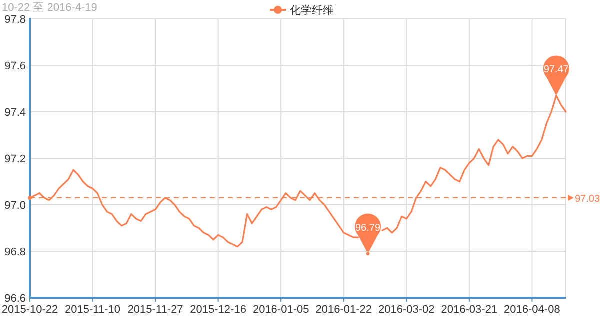 This screenshot has height=320, width=600. I want to click on x-tick-label: 2016-01-05, so click(281, 310).